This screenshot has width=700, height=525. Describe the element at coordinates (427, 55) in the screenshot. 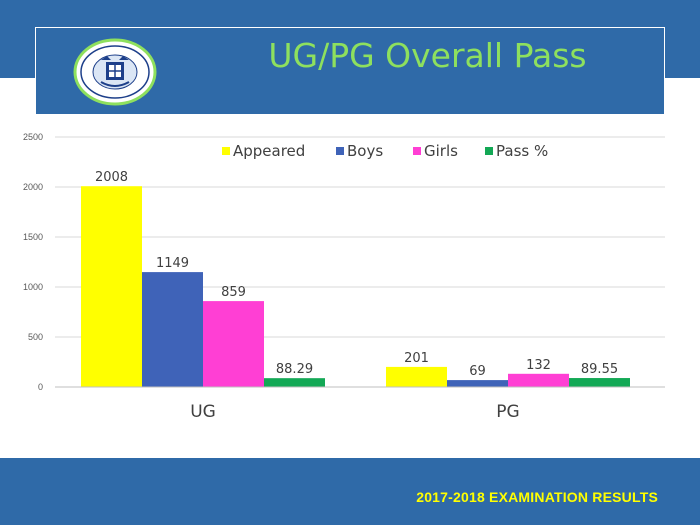

I see `slide-title: UG/PG Overall Pass` at that location.